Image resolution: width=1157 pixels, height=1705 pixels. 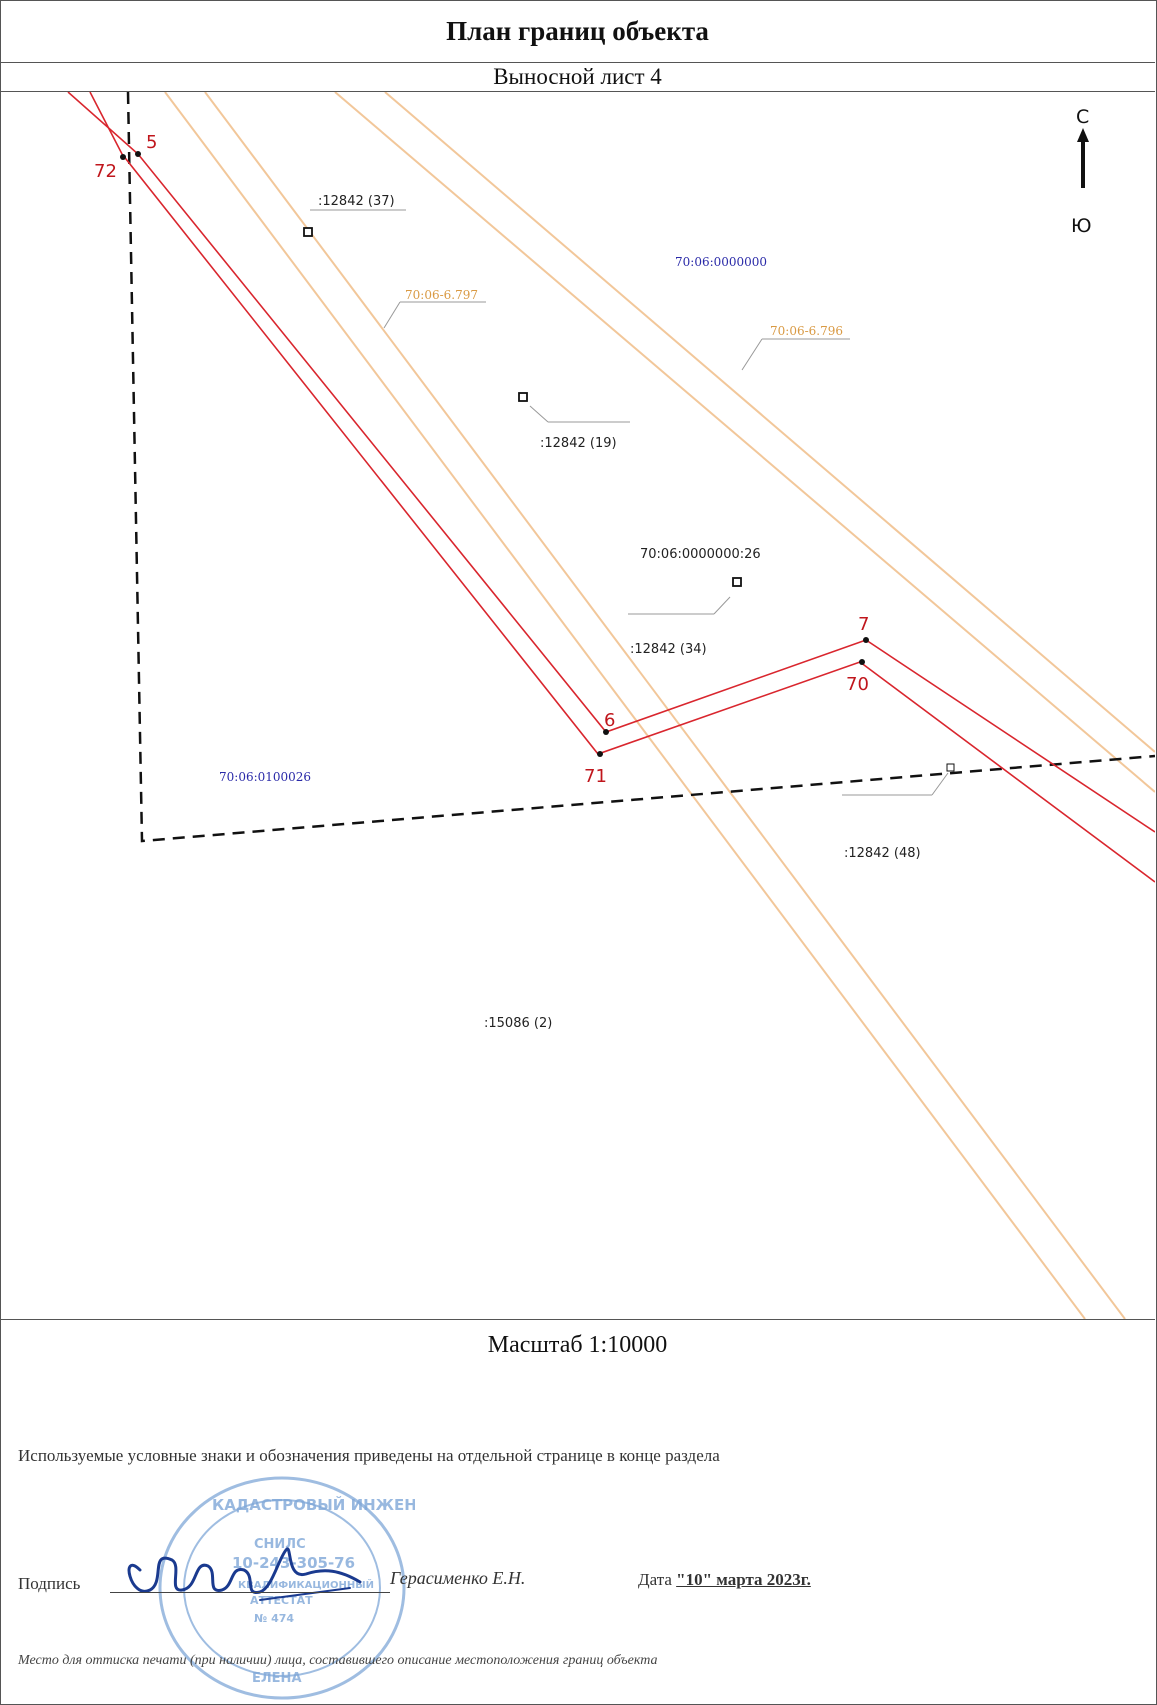 What do you see at coordinates (280, 1544) in the screenshot?
I see `stamp-text-2: СНИЛС` at bounding box center [280, 1544].